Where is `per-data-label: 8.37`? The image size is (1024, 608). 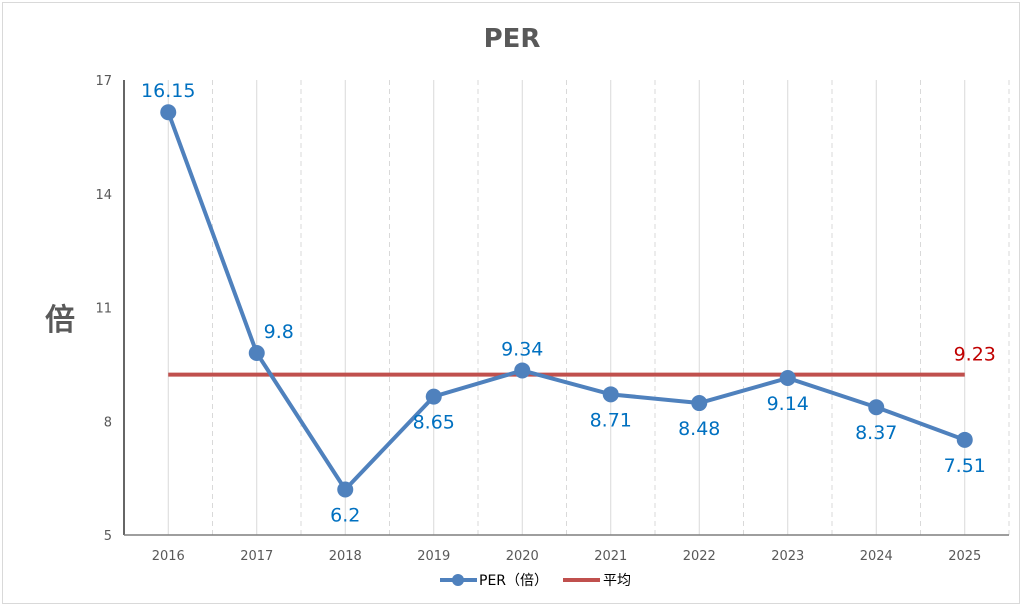
per-data-label: 8.37 is located at coordinates (876, 433).